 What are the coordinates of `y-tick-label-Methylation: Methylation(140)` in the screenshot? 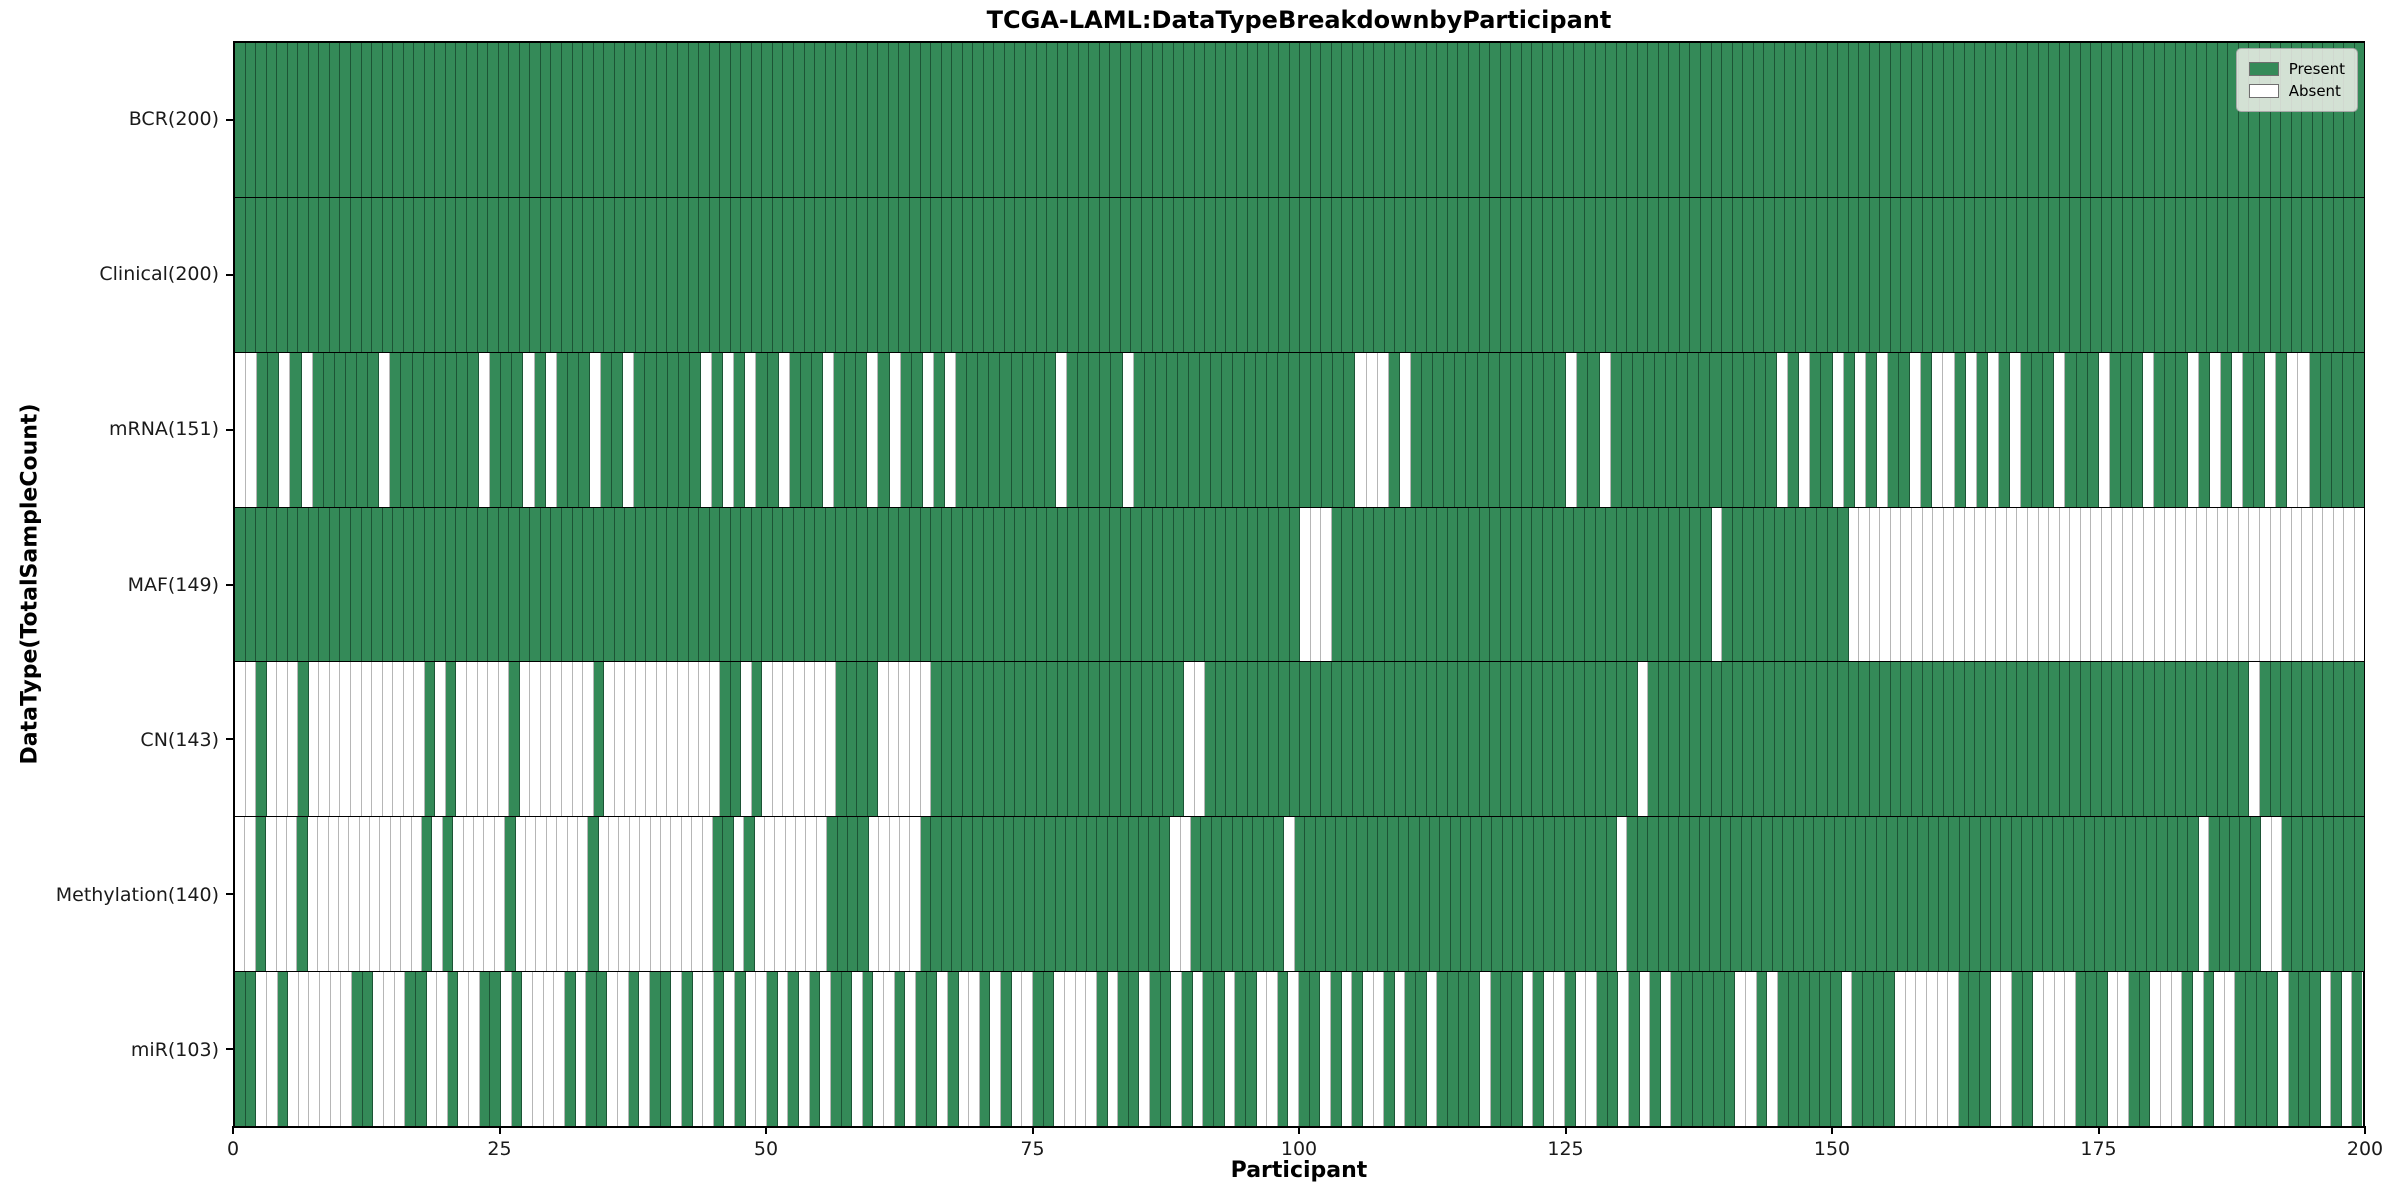 It's located at (137, 895).